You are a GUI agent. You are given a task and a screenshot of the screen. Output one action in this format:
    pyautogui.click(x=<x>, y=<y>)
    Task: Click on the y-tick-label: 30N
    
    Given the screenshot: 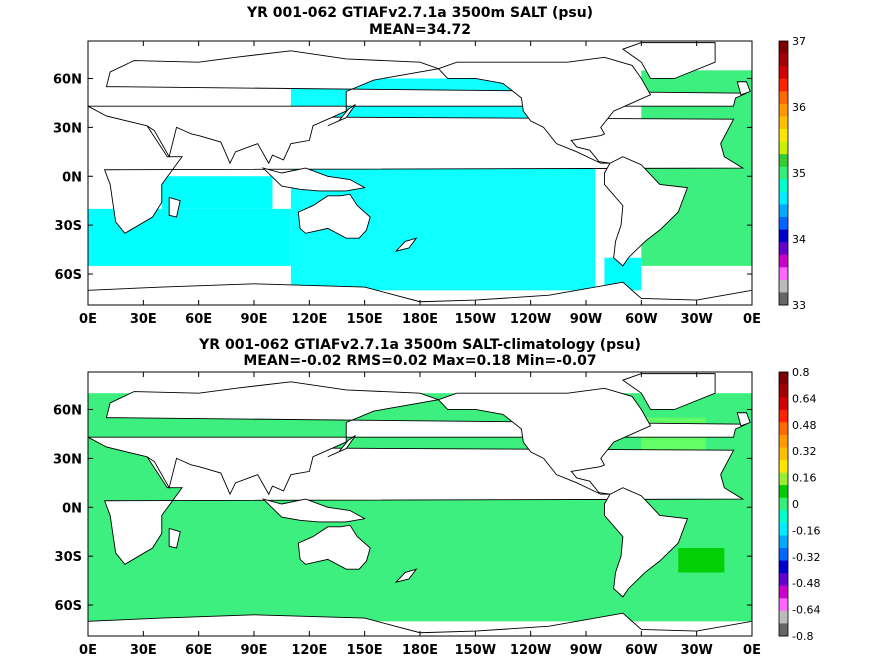 What is the action you would take?
    pyautogui.click(x=67, y=459)
    